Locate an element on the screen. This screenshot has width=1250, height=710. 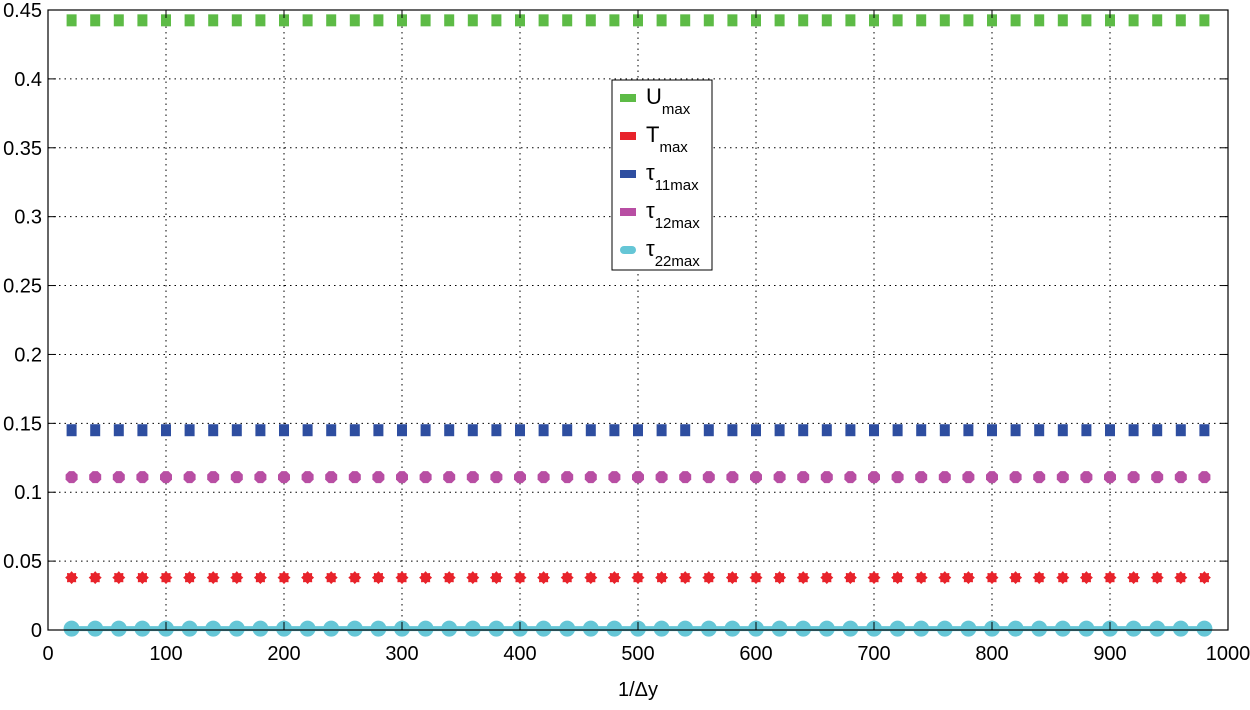
legend-entry-subscript: max is located at coordinates (673, 147).